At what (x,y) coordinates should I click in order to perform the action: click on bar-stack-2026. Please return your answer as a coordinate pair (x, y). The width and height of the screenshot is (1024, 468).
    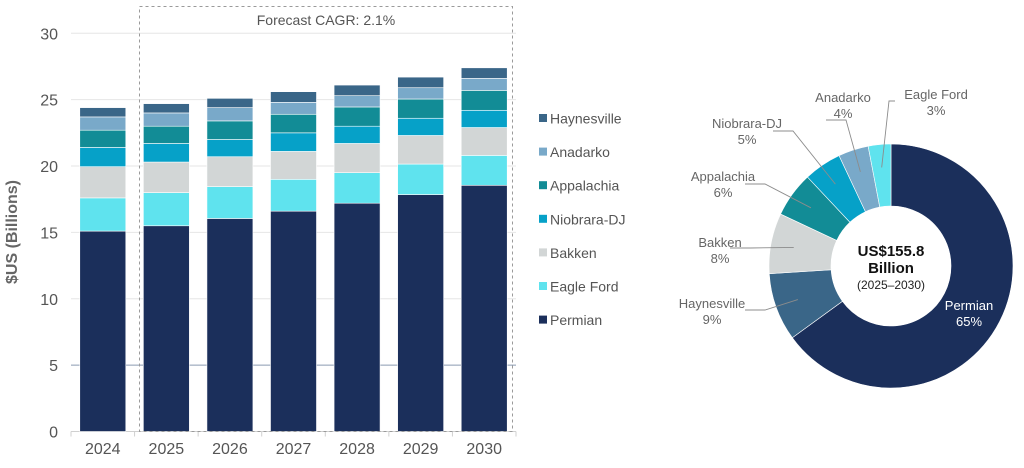
    Looking at the image, I should click on (230, 265).